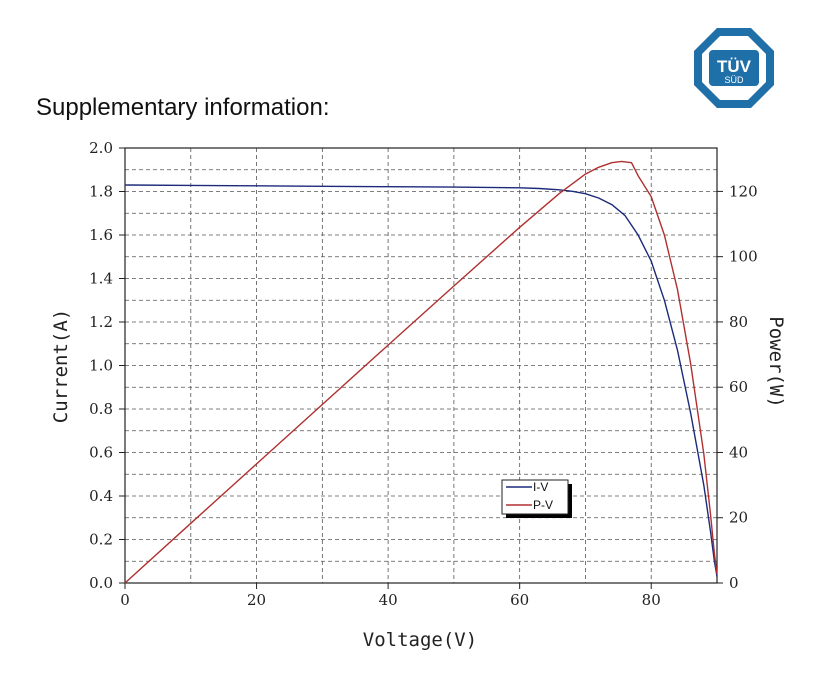 The height and width of the screenshot is (693, 827). What do you see at coordinates (743, 191) in the screenshot?
I see `y2-tick-label: 120` at bounding box center [743, 191].